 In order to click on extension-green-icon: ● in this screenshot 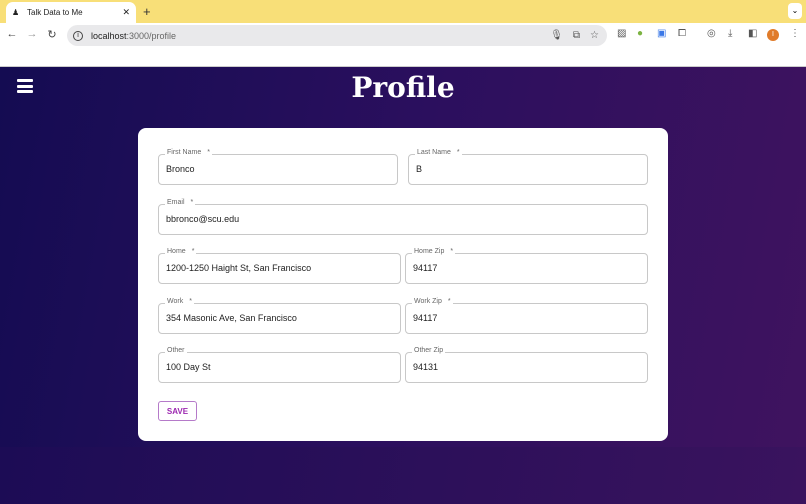, I will do `click(640, 33)`.